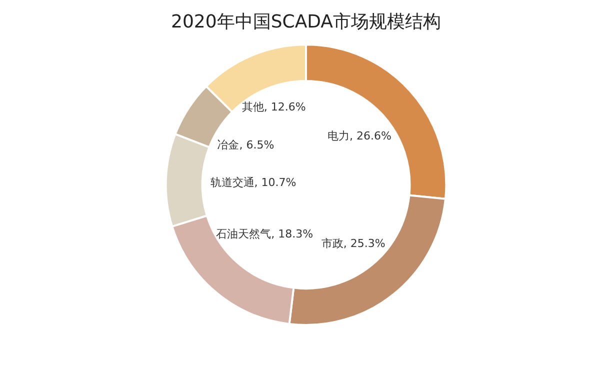 The image size is (612, 372). I want to click on slice-label: 冶金, 6.5%, so click(245, 145).